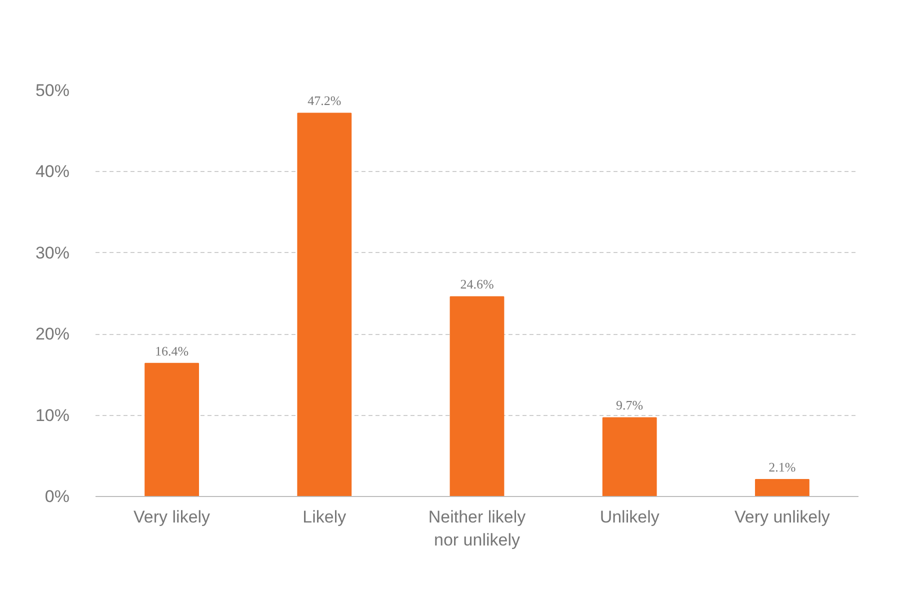 This screenshot has width=910, height=601. I want to click on y-tick-label: 0%, so click(57, 496).